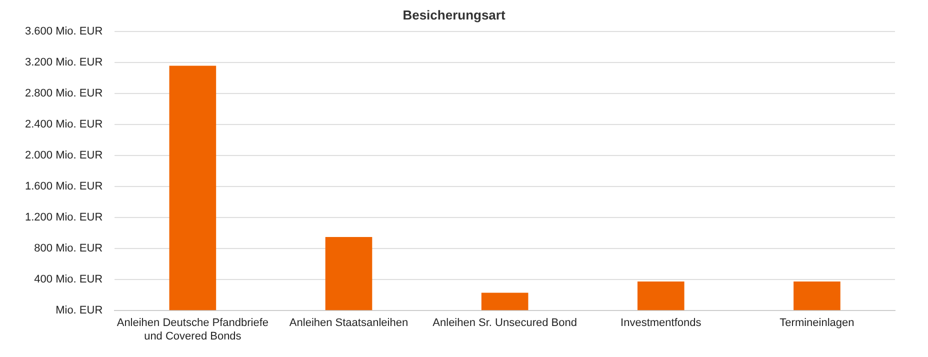 The height and width of the screenshot is (357, 928). I want to click on y-tick-label: 1.600 Mio. EUR, so click(63, 186).